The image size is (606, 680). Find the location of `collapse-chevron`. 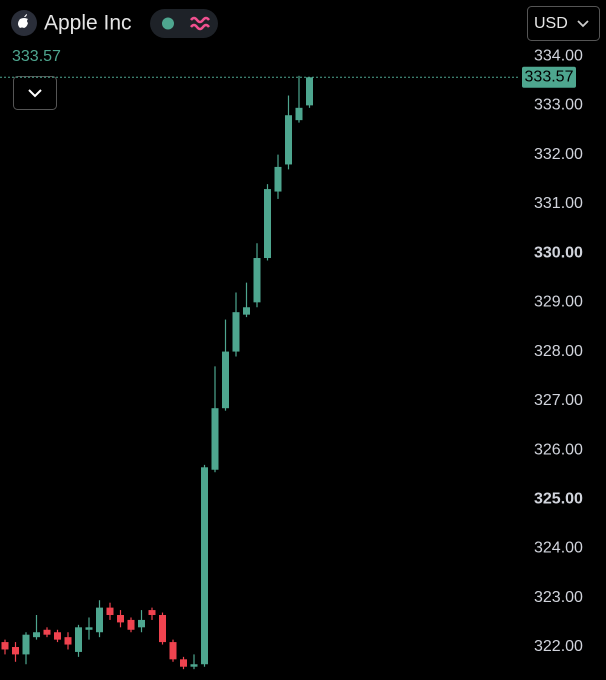

collapse-chevron is located at coordinates (35, 93).